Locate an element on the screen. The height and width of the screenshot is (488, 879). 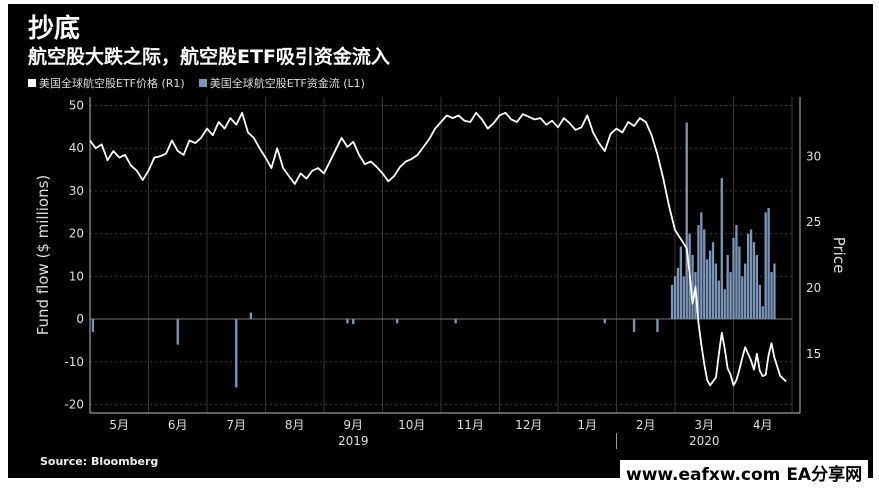
legend-item-price: 美国全球航空股ETF价格 (R1) is located at coordinates (106, 83).